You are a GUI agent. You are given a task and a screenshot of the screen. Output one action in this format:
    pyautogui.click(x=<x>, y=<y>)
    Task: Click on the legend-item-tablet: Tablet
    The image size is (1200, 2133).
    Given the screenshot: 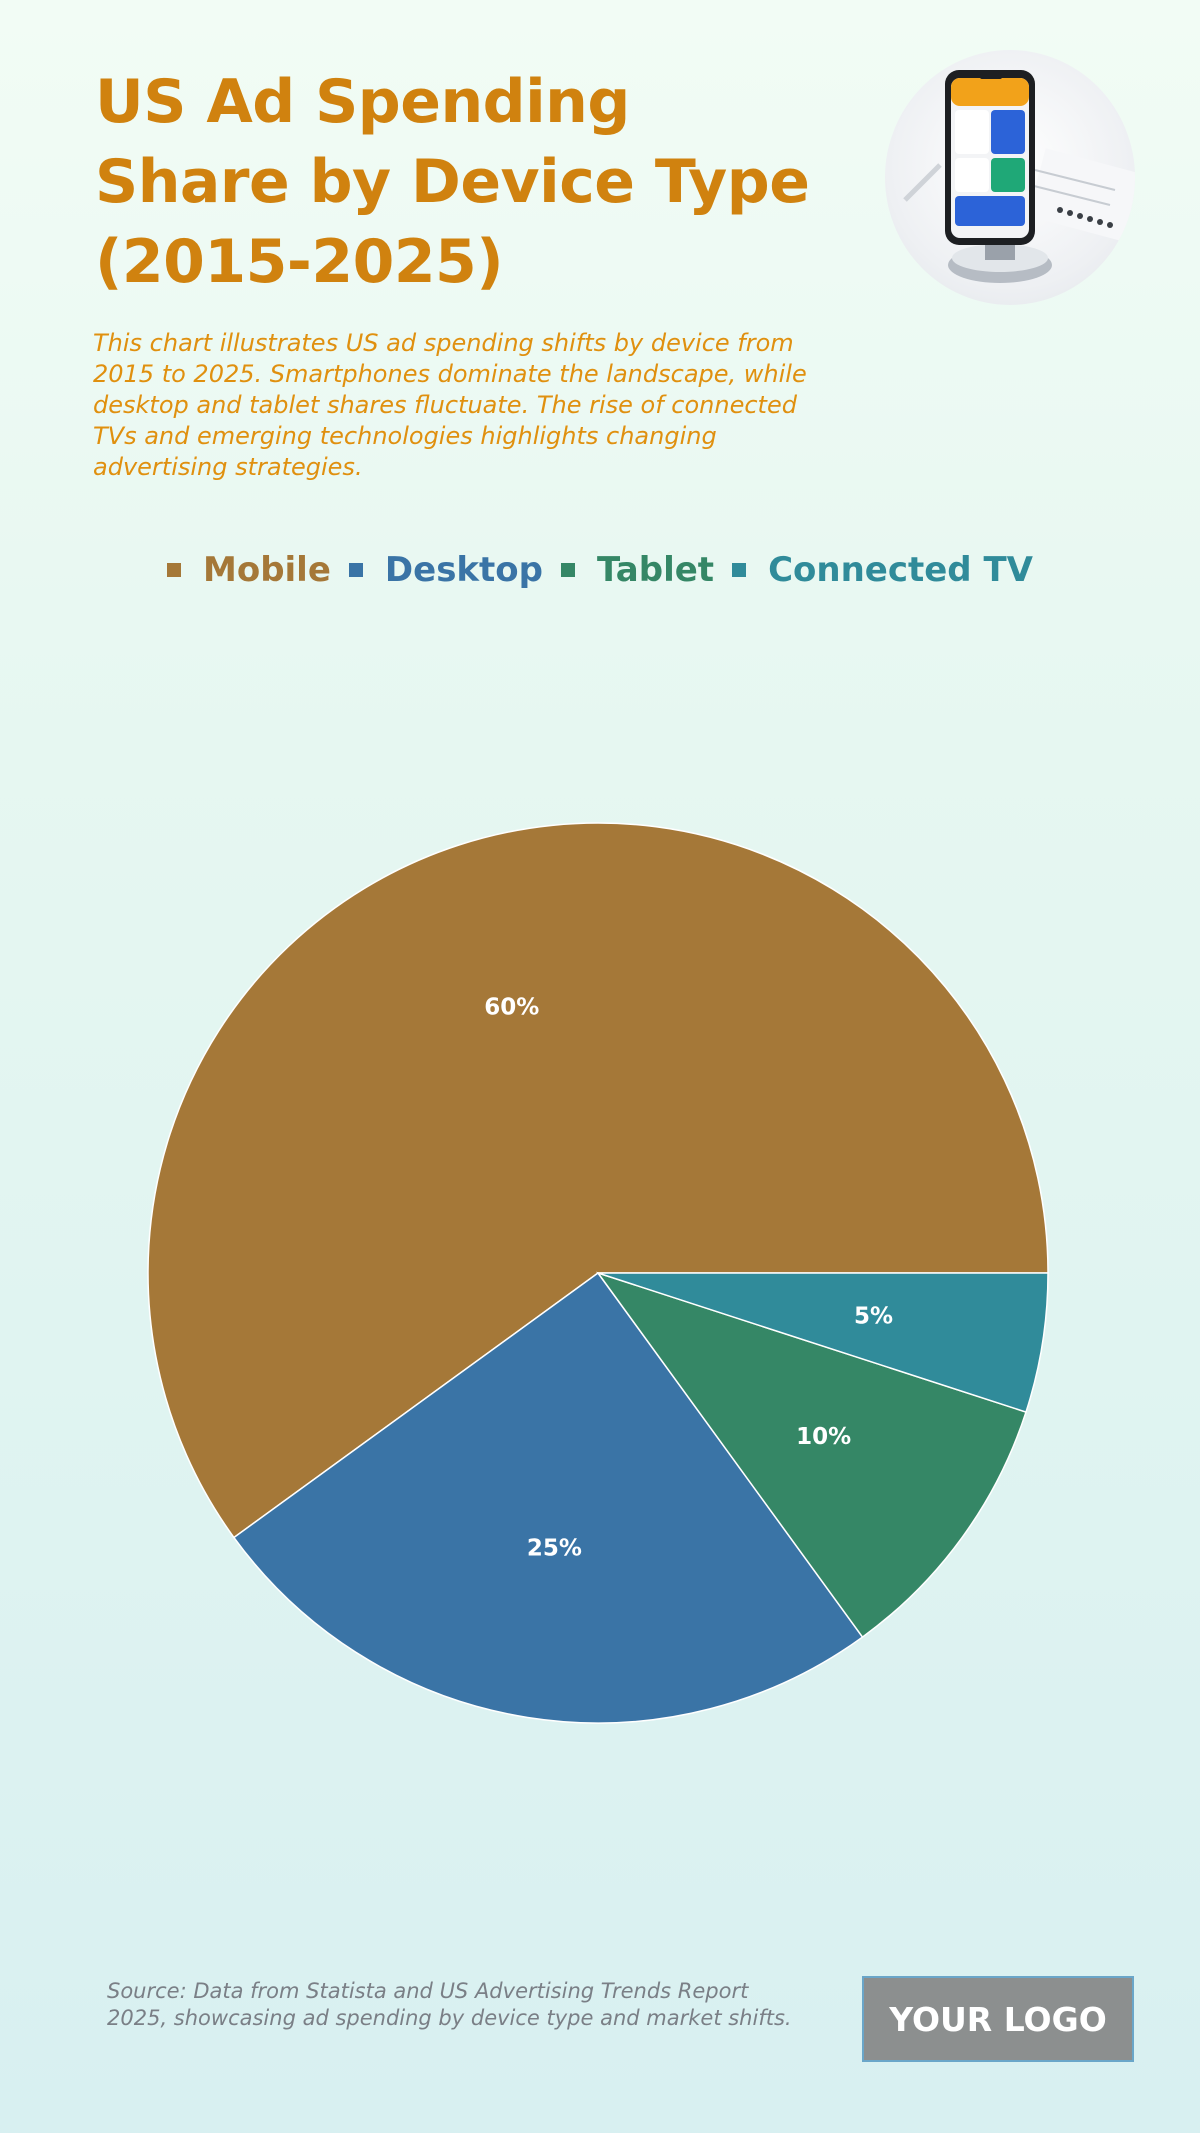 What is the action you would take?
    pyautogui.click(x=637, y=570)
    